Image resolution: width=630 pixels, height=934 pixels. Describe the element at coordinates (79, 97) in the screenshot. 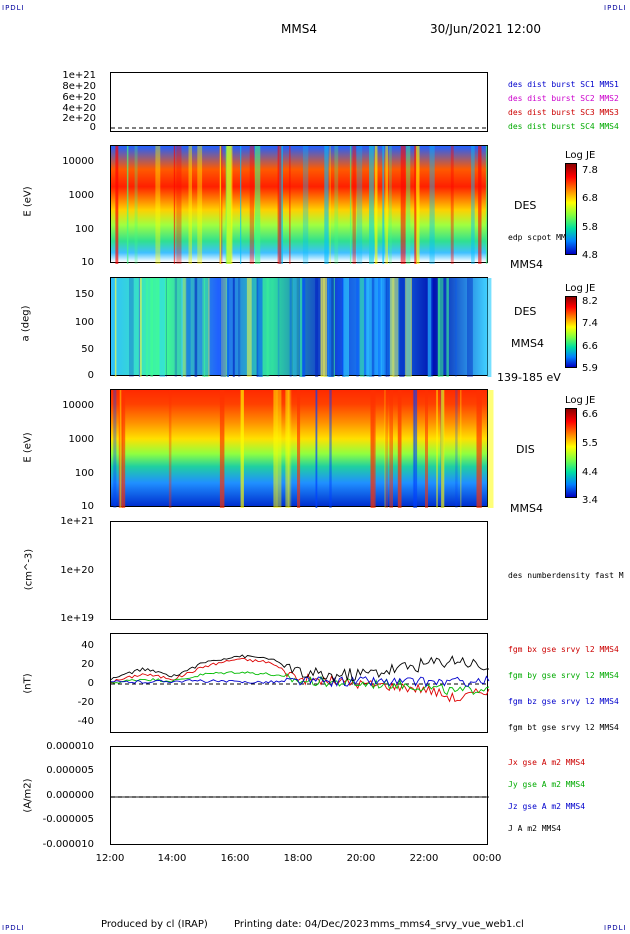

I see `p1-tick: 6e+20` at that location.